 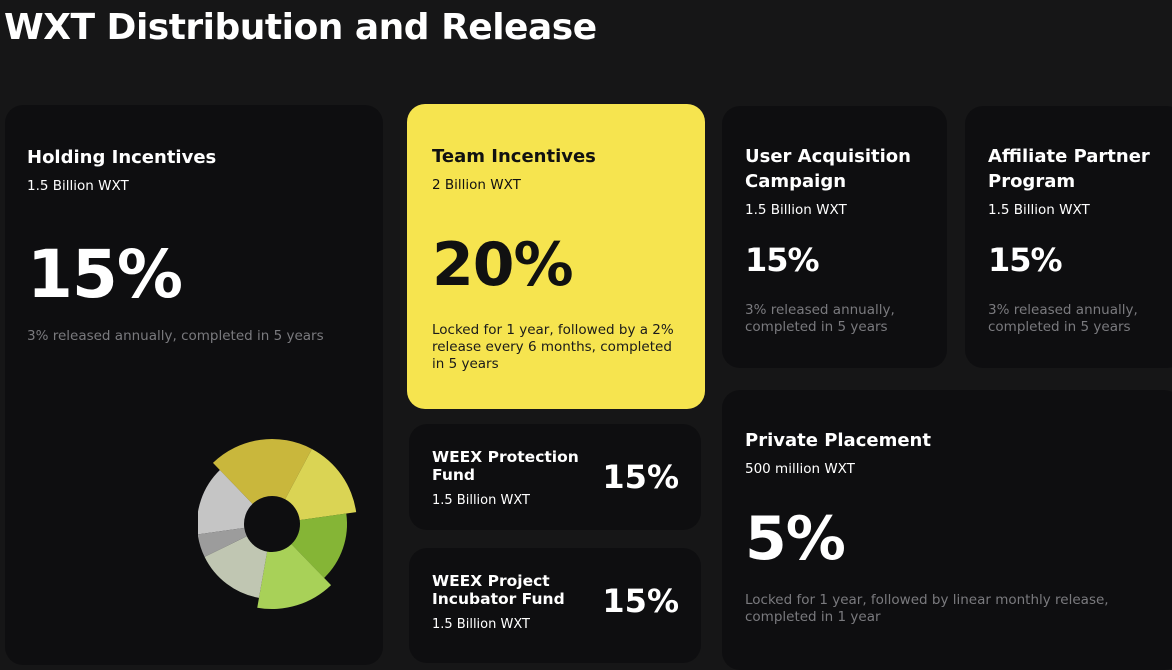 I want to click on protection-fund-card: WEEX Protection Fund 1.5 Billion WXT 15%, so click(x=555, y=477).